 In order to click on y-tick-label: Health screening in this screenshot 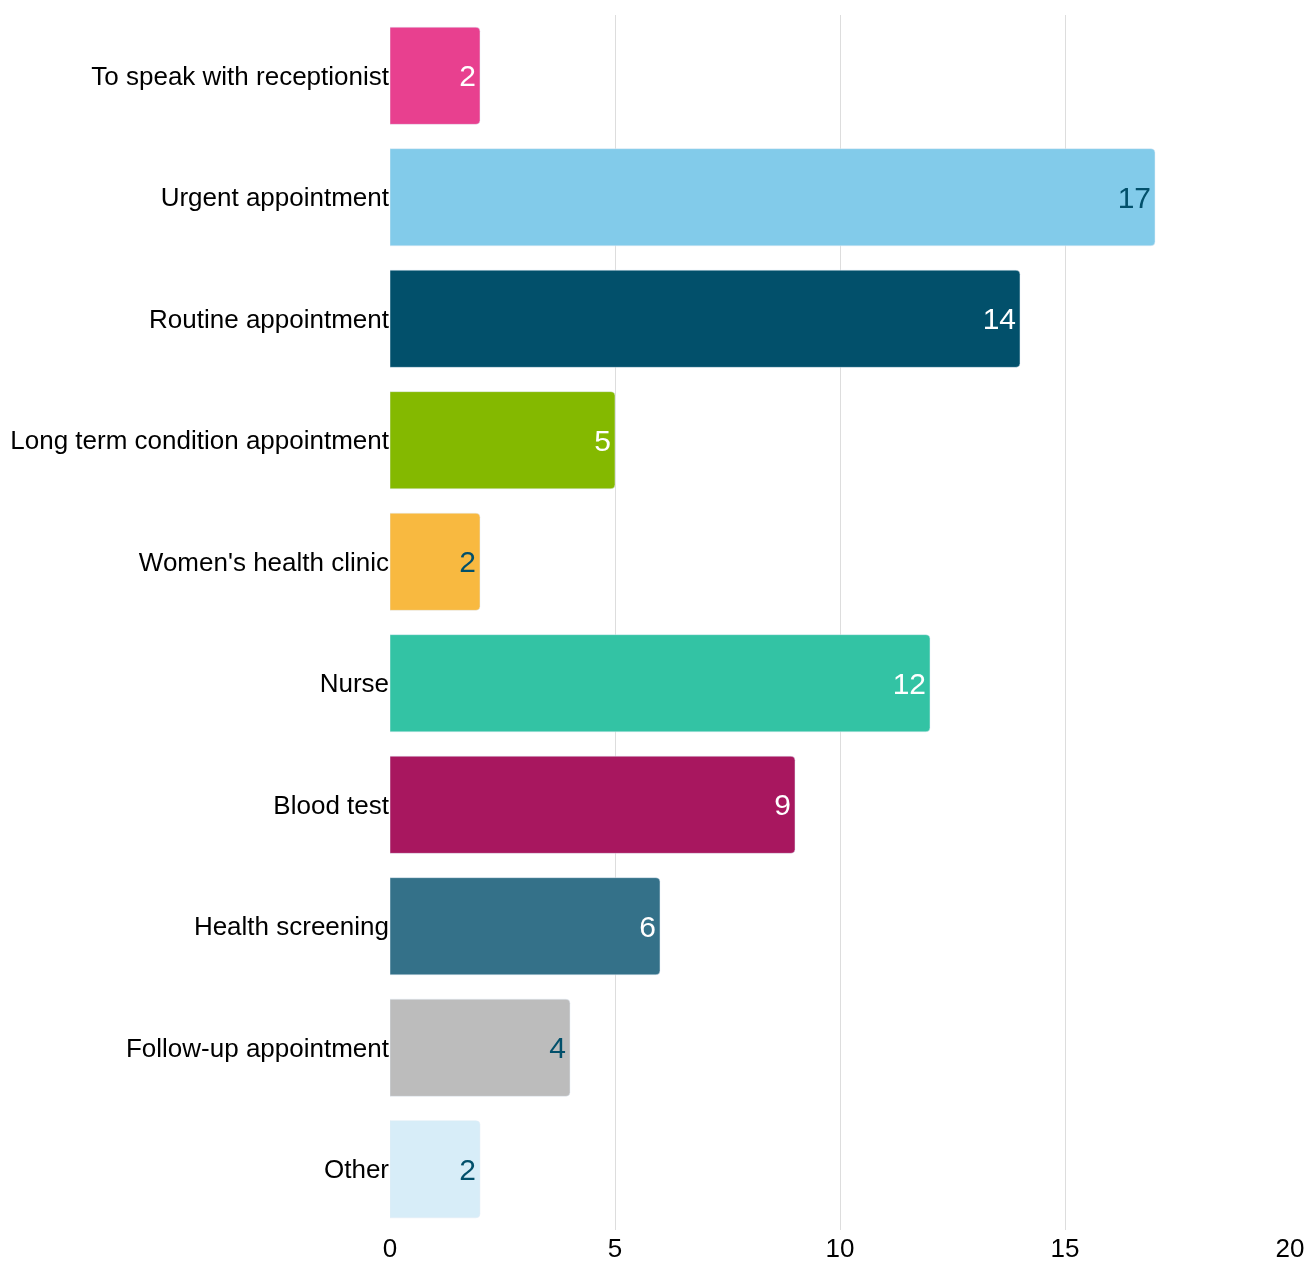, I will do `click(291, 926)`.